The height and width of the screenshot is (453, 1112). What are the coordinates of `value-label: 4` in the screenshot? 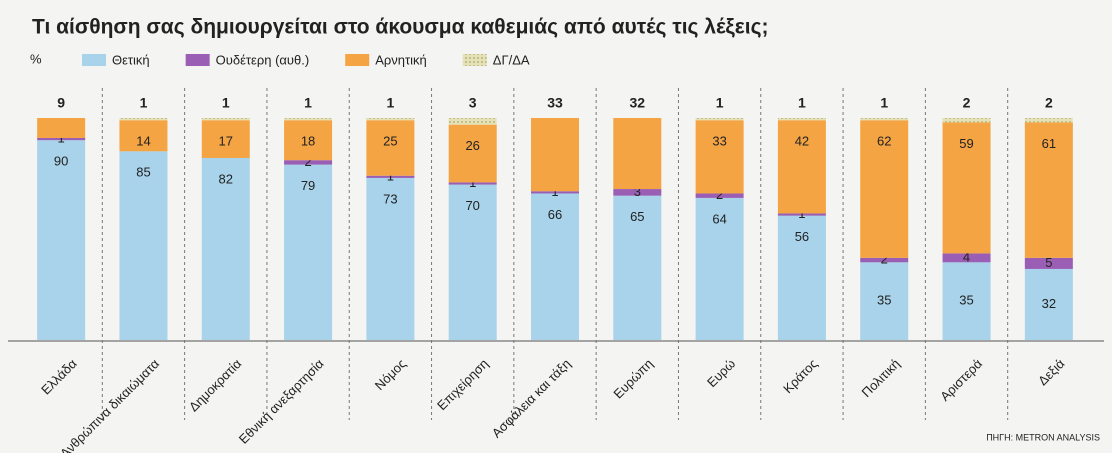 It's located at (966, 256).